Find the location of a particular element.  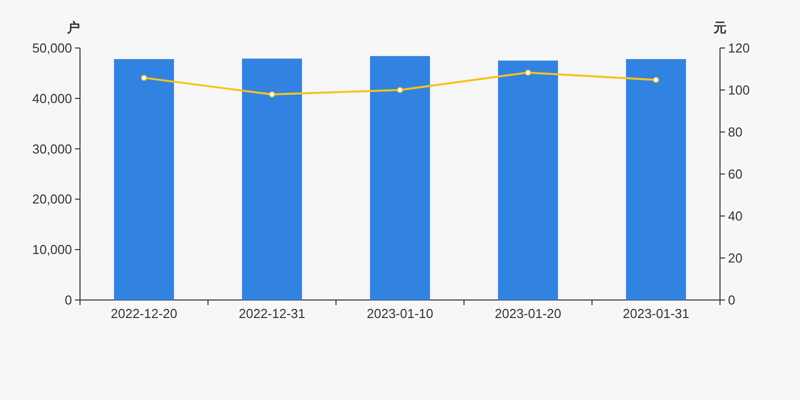

y-tick-label: 40,000 is located at coordinates (52, 98).